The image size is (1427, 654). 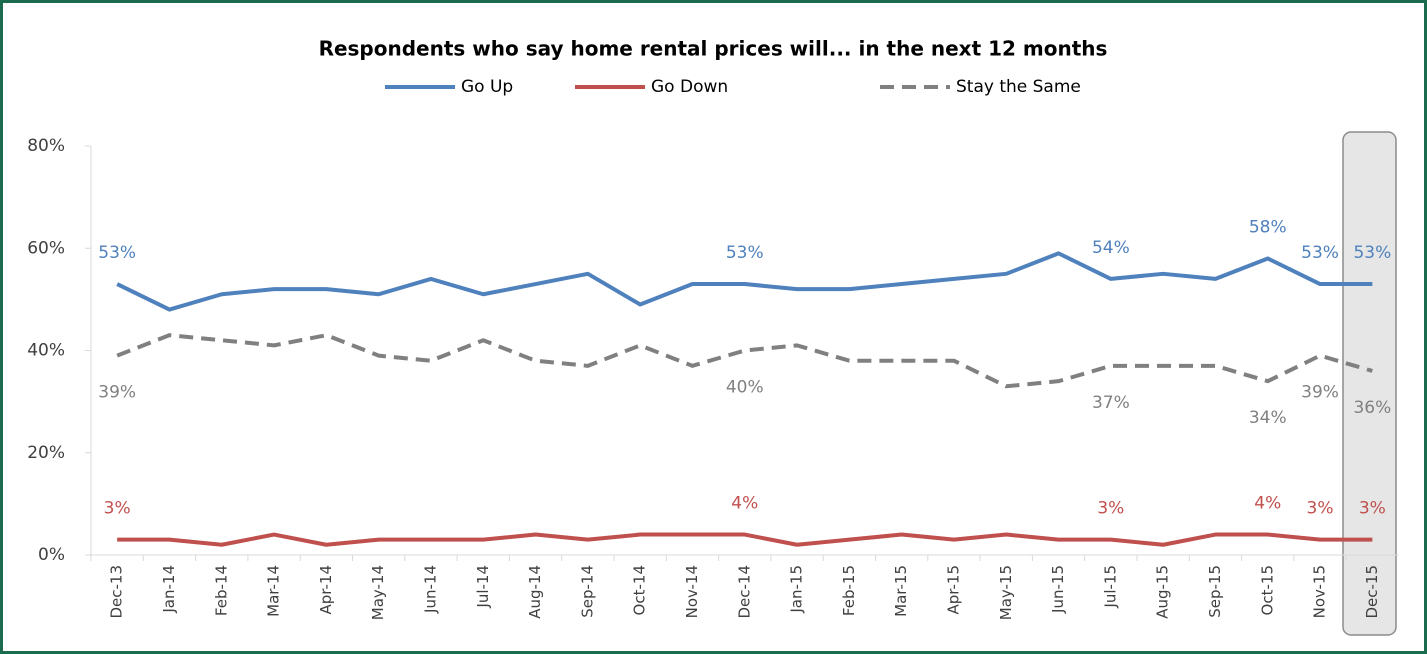 I want to click on y-tick-label: 20%, so click(x=46, y=453).